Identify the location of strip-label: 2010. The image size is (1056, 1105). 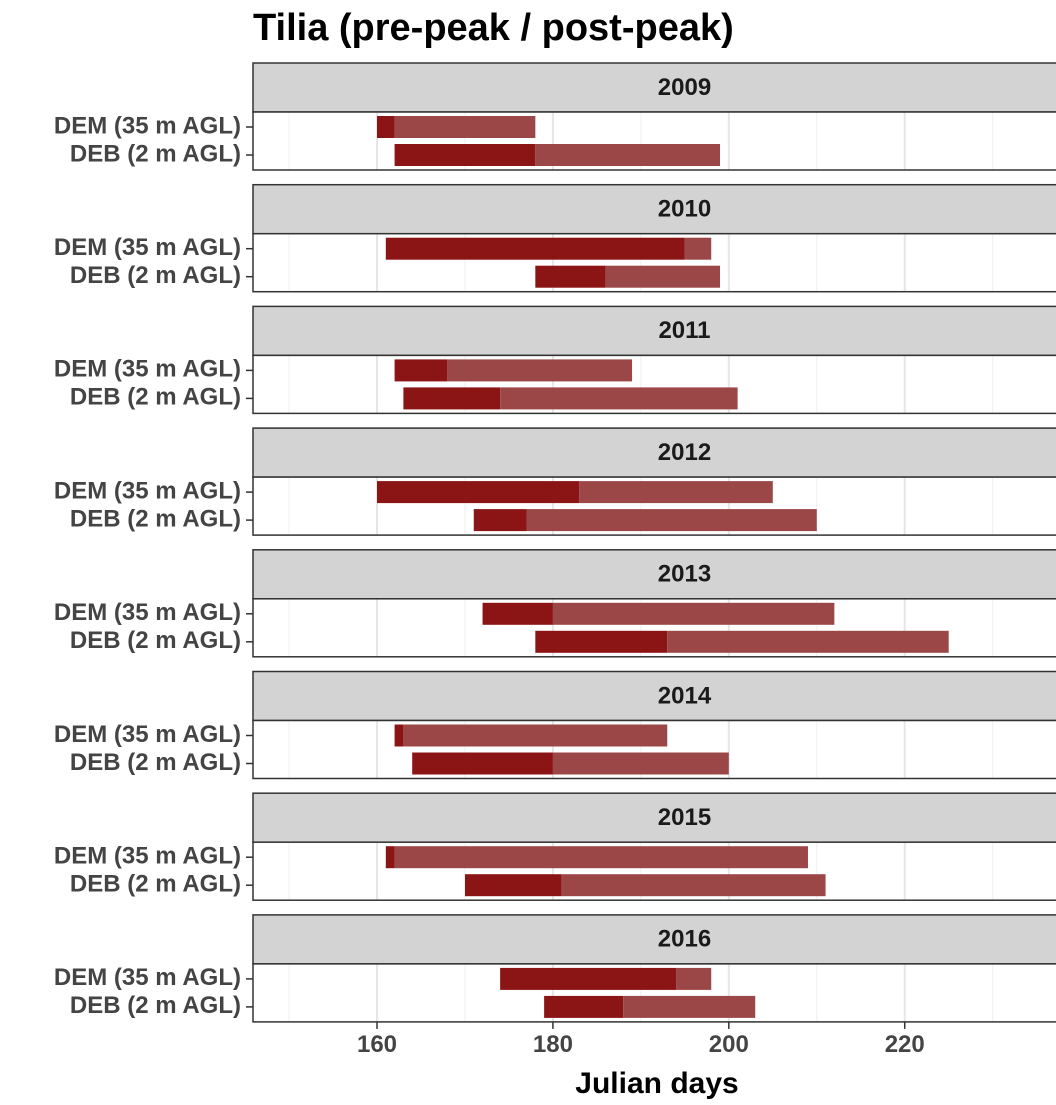
(684, 209).